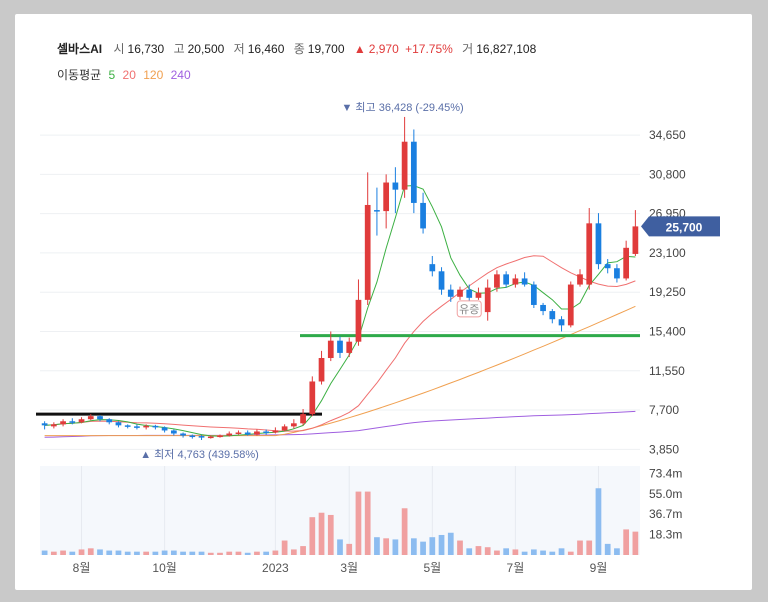 The width and height of the screenshot is (768, 602). What do you see at coordinates (667, 331) in the screenshot?
I see `price-tick-label: 15,400` at bounding box center [667, 331].